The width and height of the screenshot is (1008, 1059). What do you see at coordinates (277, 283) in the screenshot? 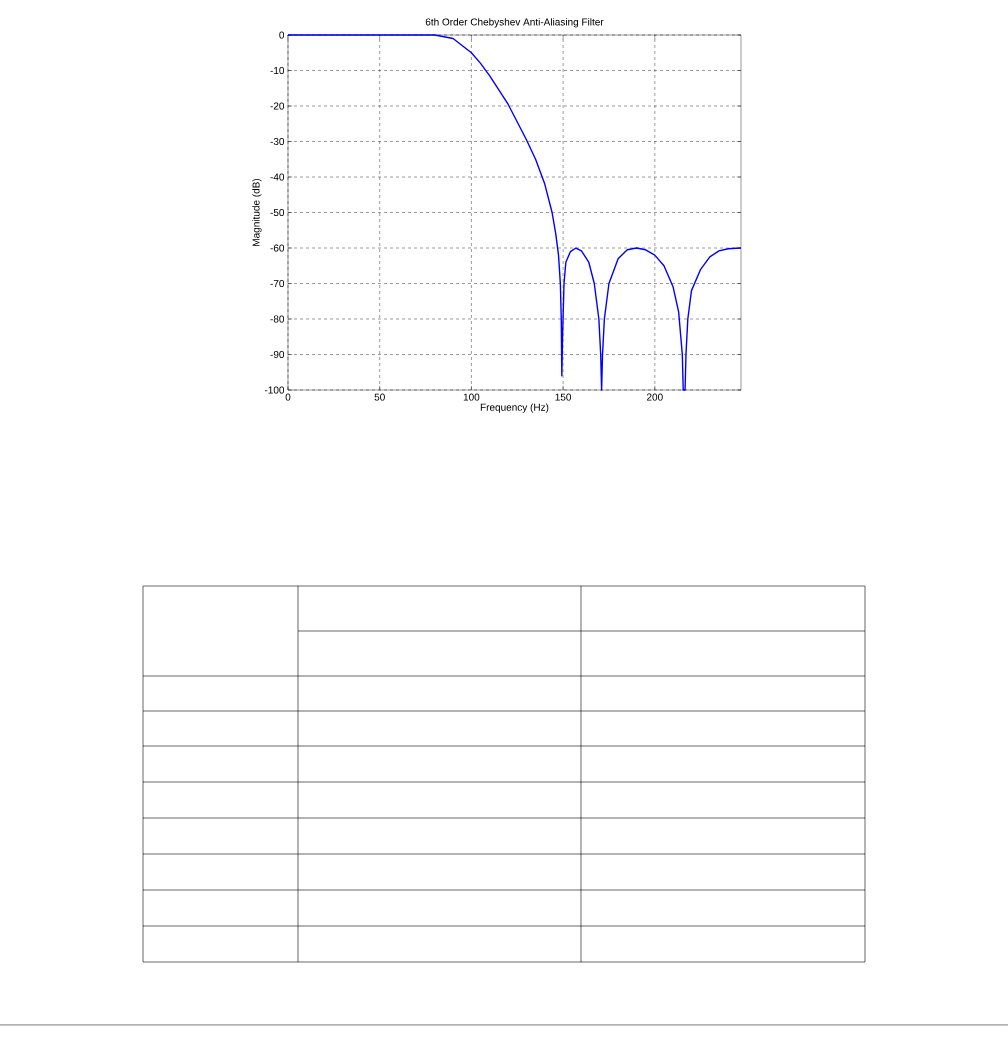
I see `y-tick-label: -70` at bounding box center [277, 283].